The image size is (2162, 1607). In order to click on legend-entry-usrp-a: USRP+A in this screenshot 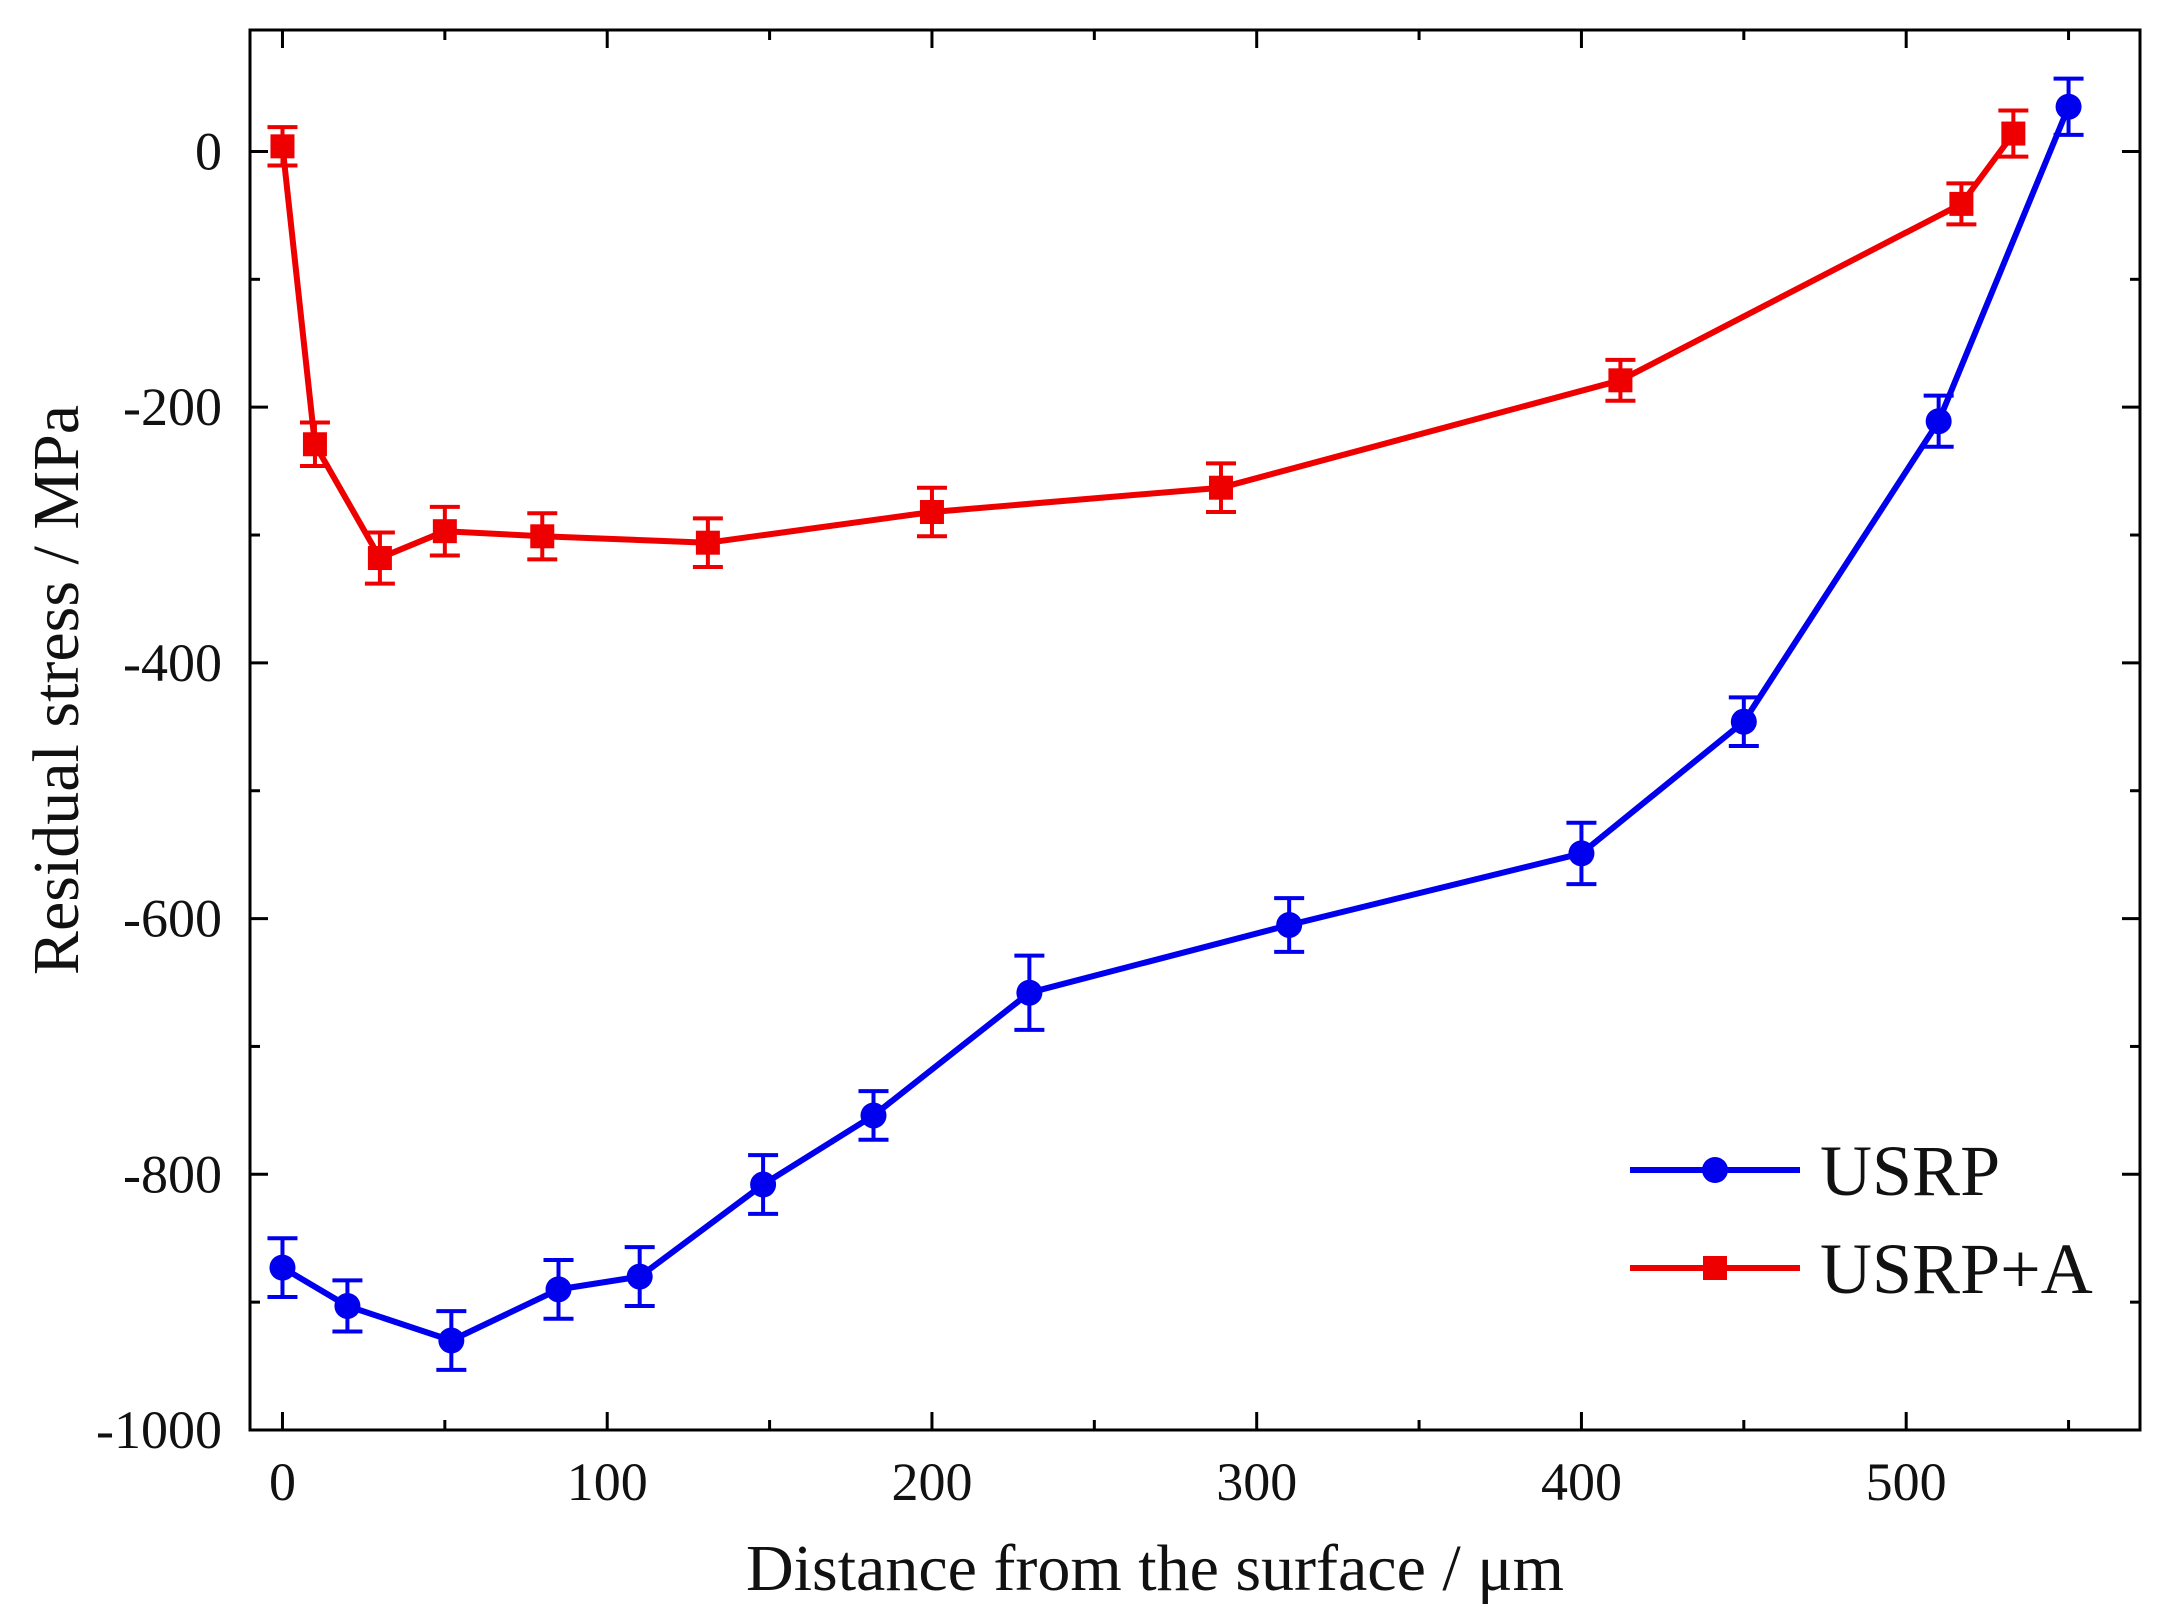, I will do `click(1861, 1269)`.